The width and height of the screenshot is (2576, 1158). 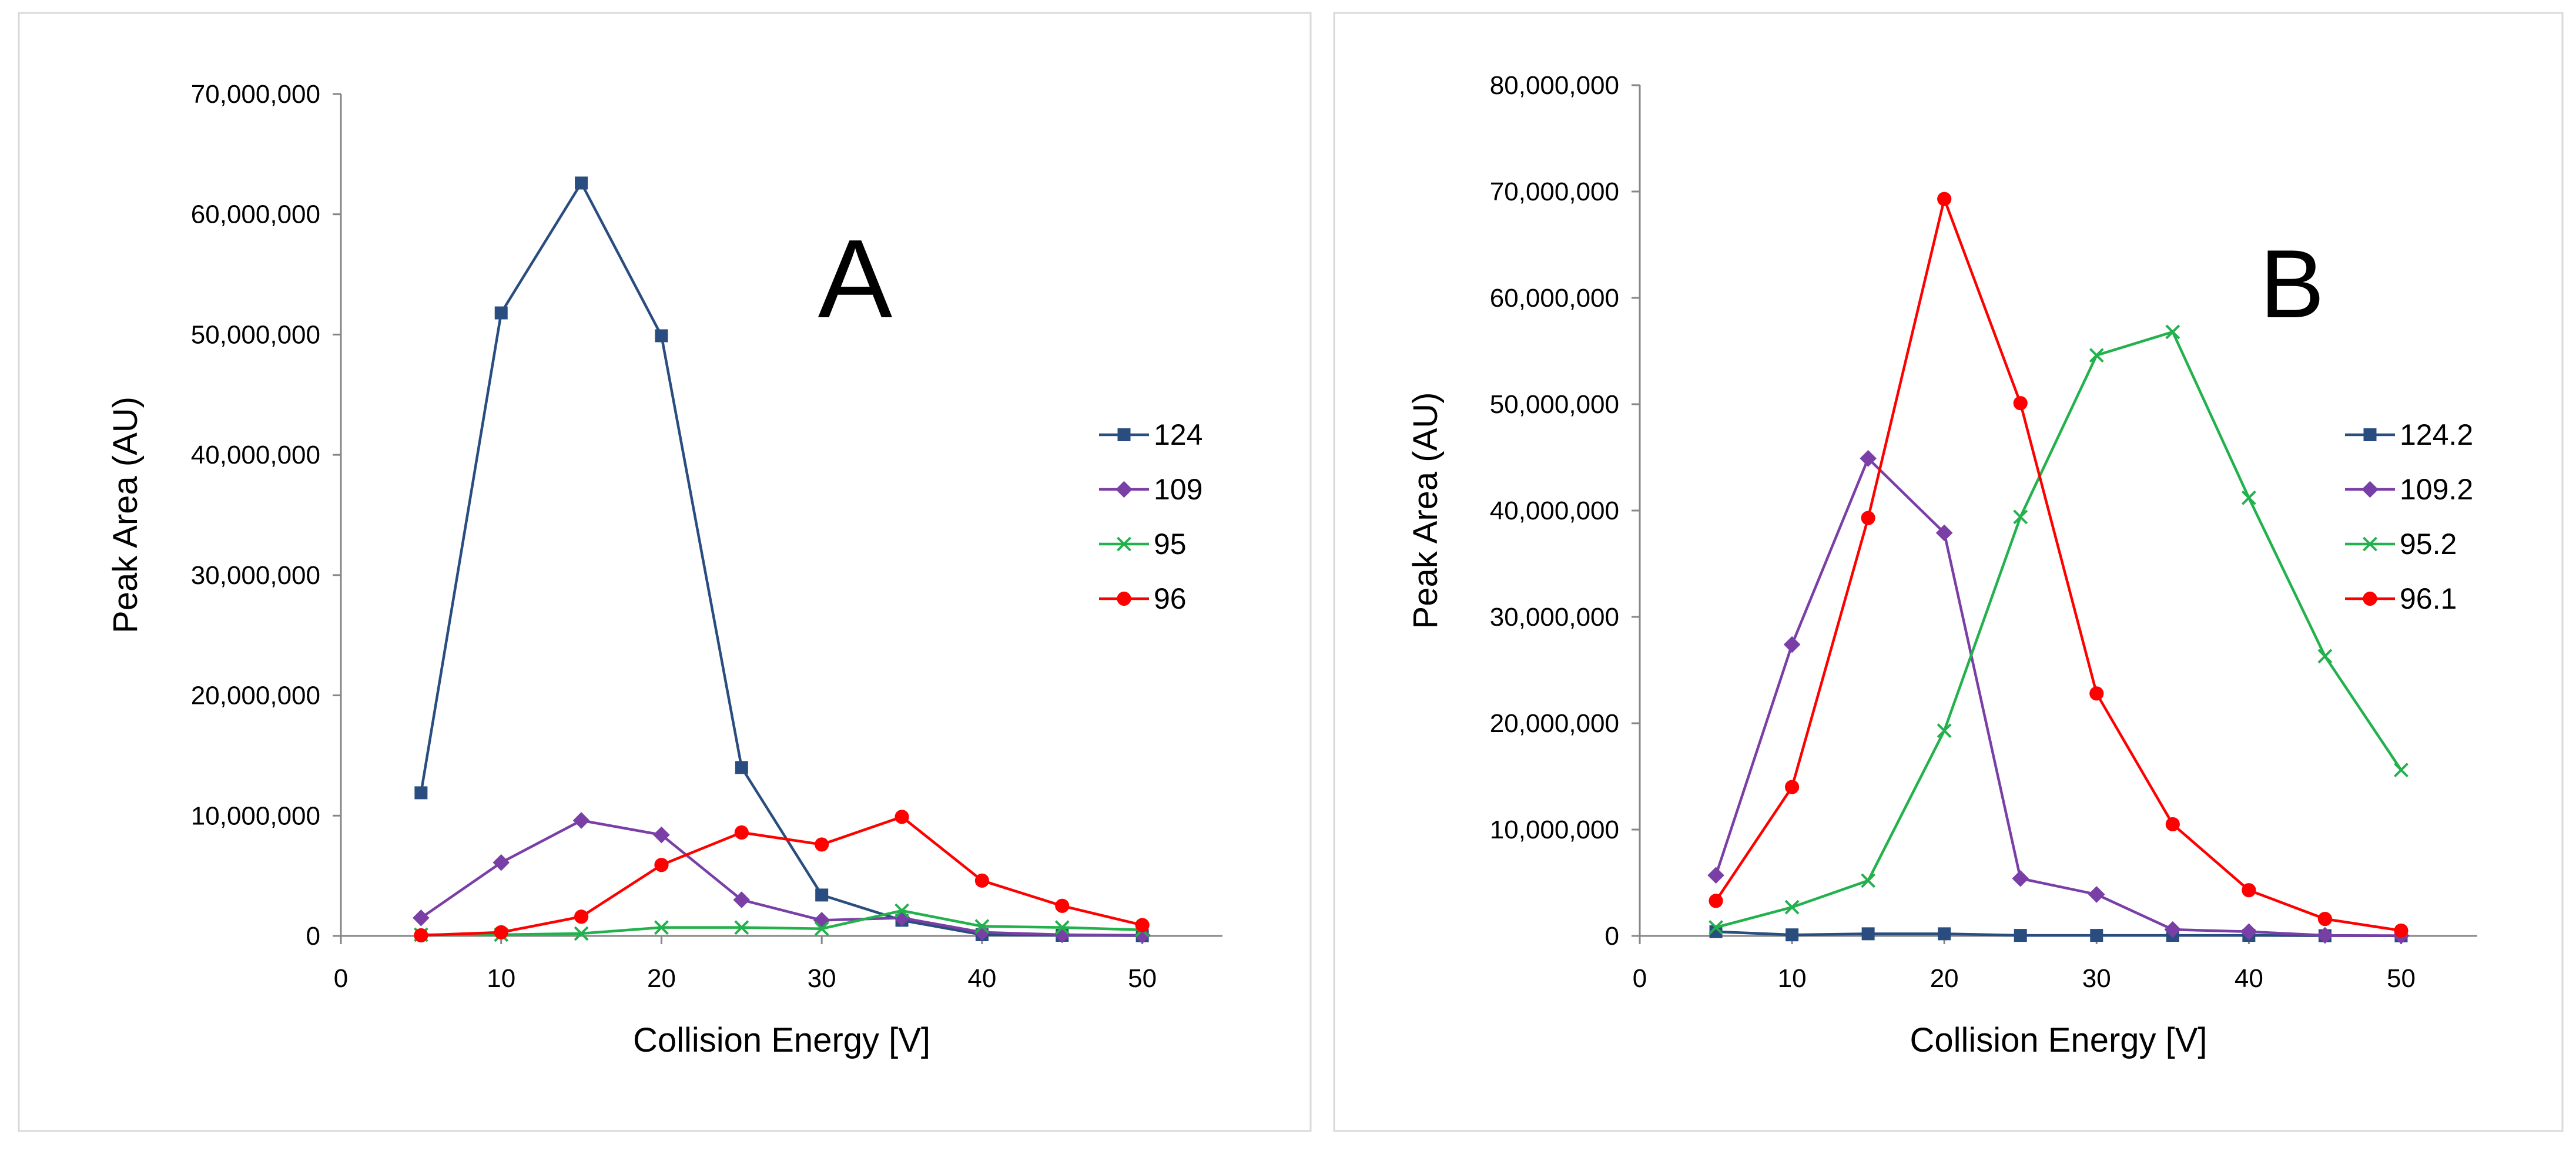 What do you see at coordinates (2096, 978) in the screenshot?
I see `x-tick-label: 30` at bounding box center [2096, 978].